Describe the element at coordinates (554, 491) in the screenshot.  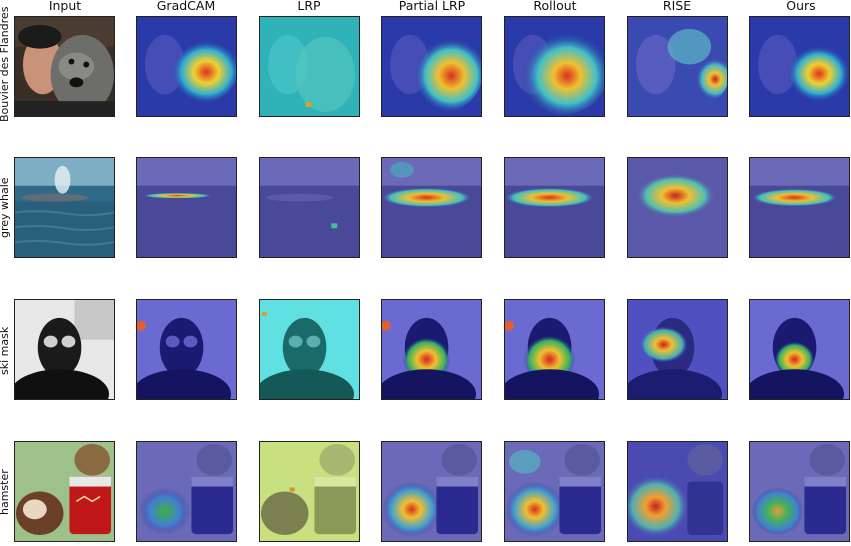
I see `heatmap-rollout-hamster` at that location.